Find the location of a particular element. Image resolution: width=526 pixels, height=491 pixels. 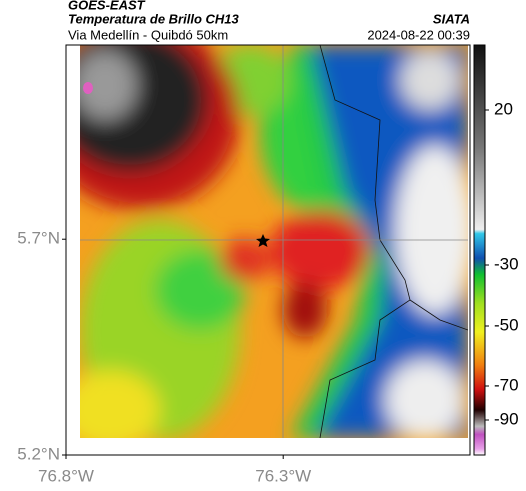

colorbar is located at coordinates (479, 250).